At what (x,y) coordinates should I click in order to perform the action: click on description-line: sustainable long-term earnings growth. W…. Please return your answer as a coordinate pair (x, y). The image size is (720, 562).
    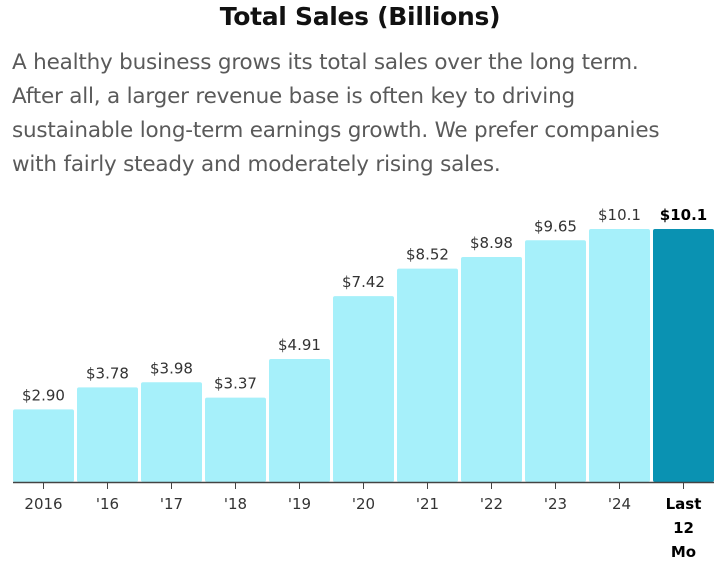
    Looking at the image, I should click on (336, 130).